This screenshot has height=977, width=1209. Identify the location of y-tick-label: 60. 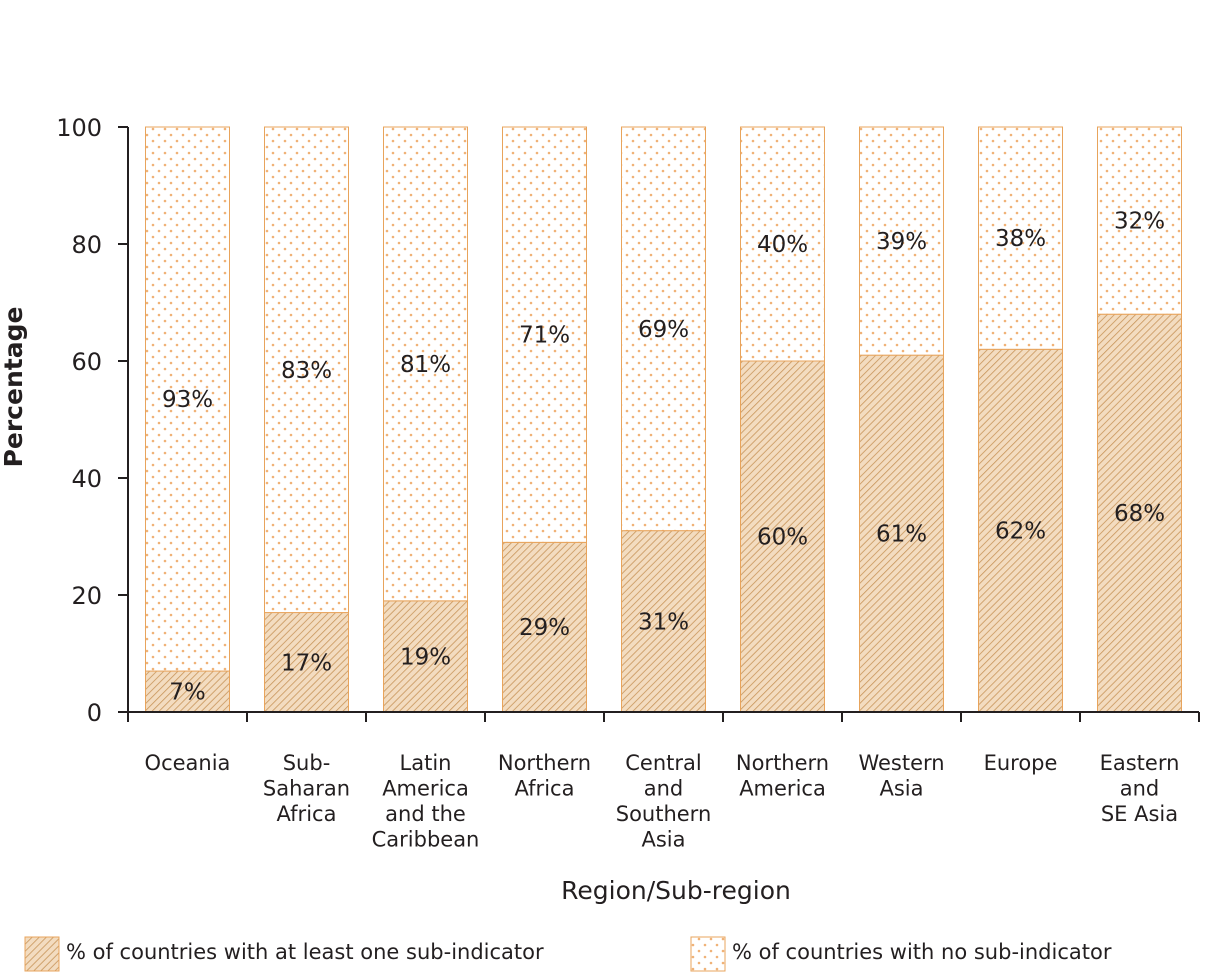
(86, 362).